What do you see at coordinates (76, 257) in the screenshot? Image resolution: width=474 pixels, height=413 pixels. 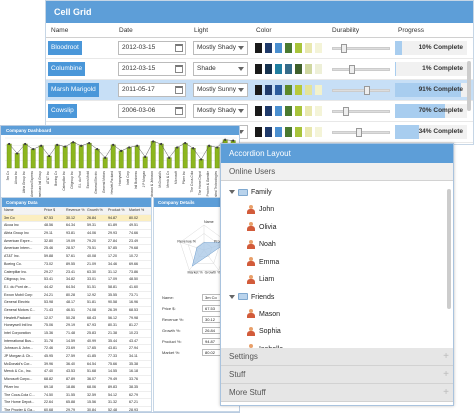 I see `table-row: AT&T Inc. 59.88 57.61 40.08 17.20 10.72` at bounding box center [76, 257].